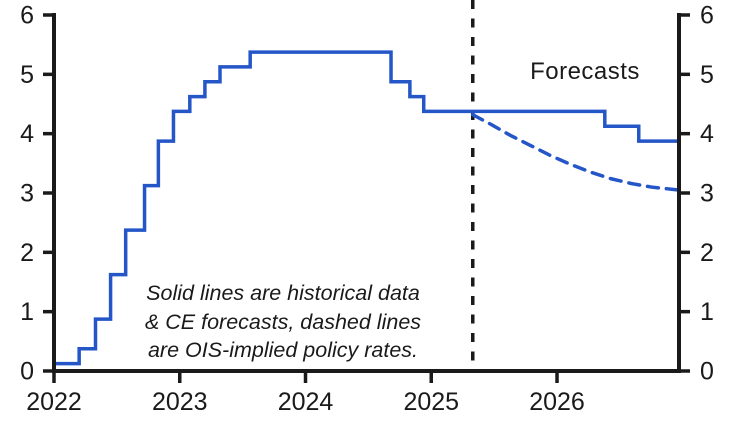  I want to click on x-axis-tick-label: 2022, so click(54, 402).